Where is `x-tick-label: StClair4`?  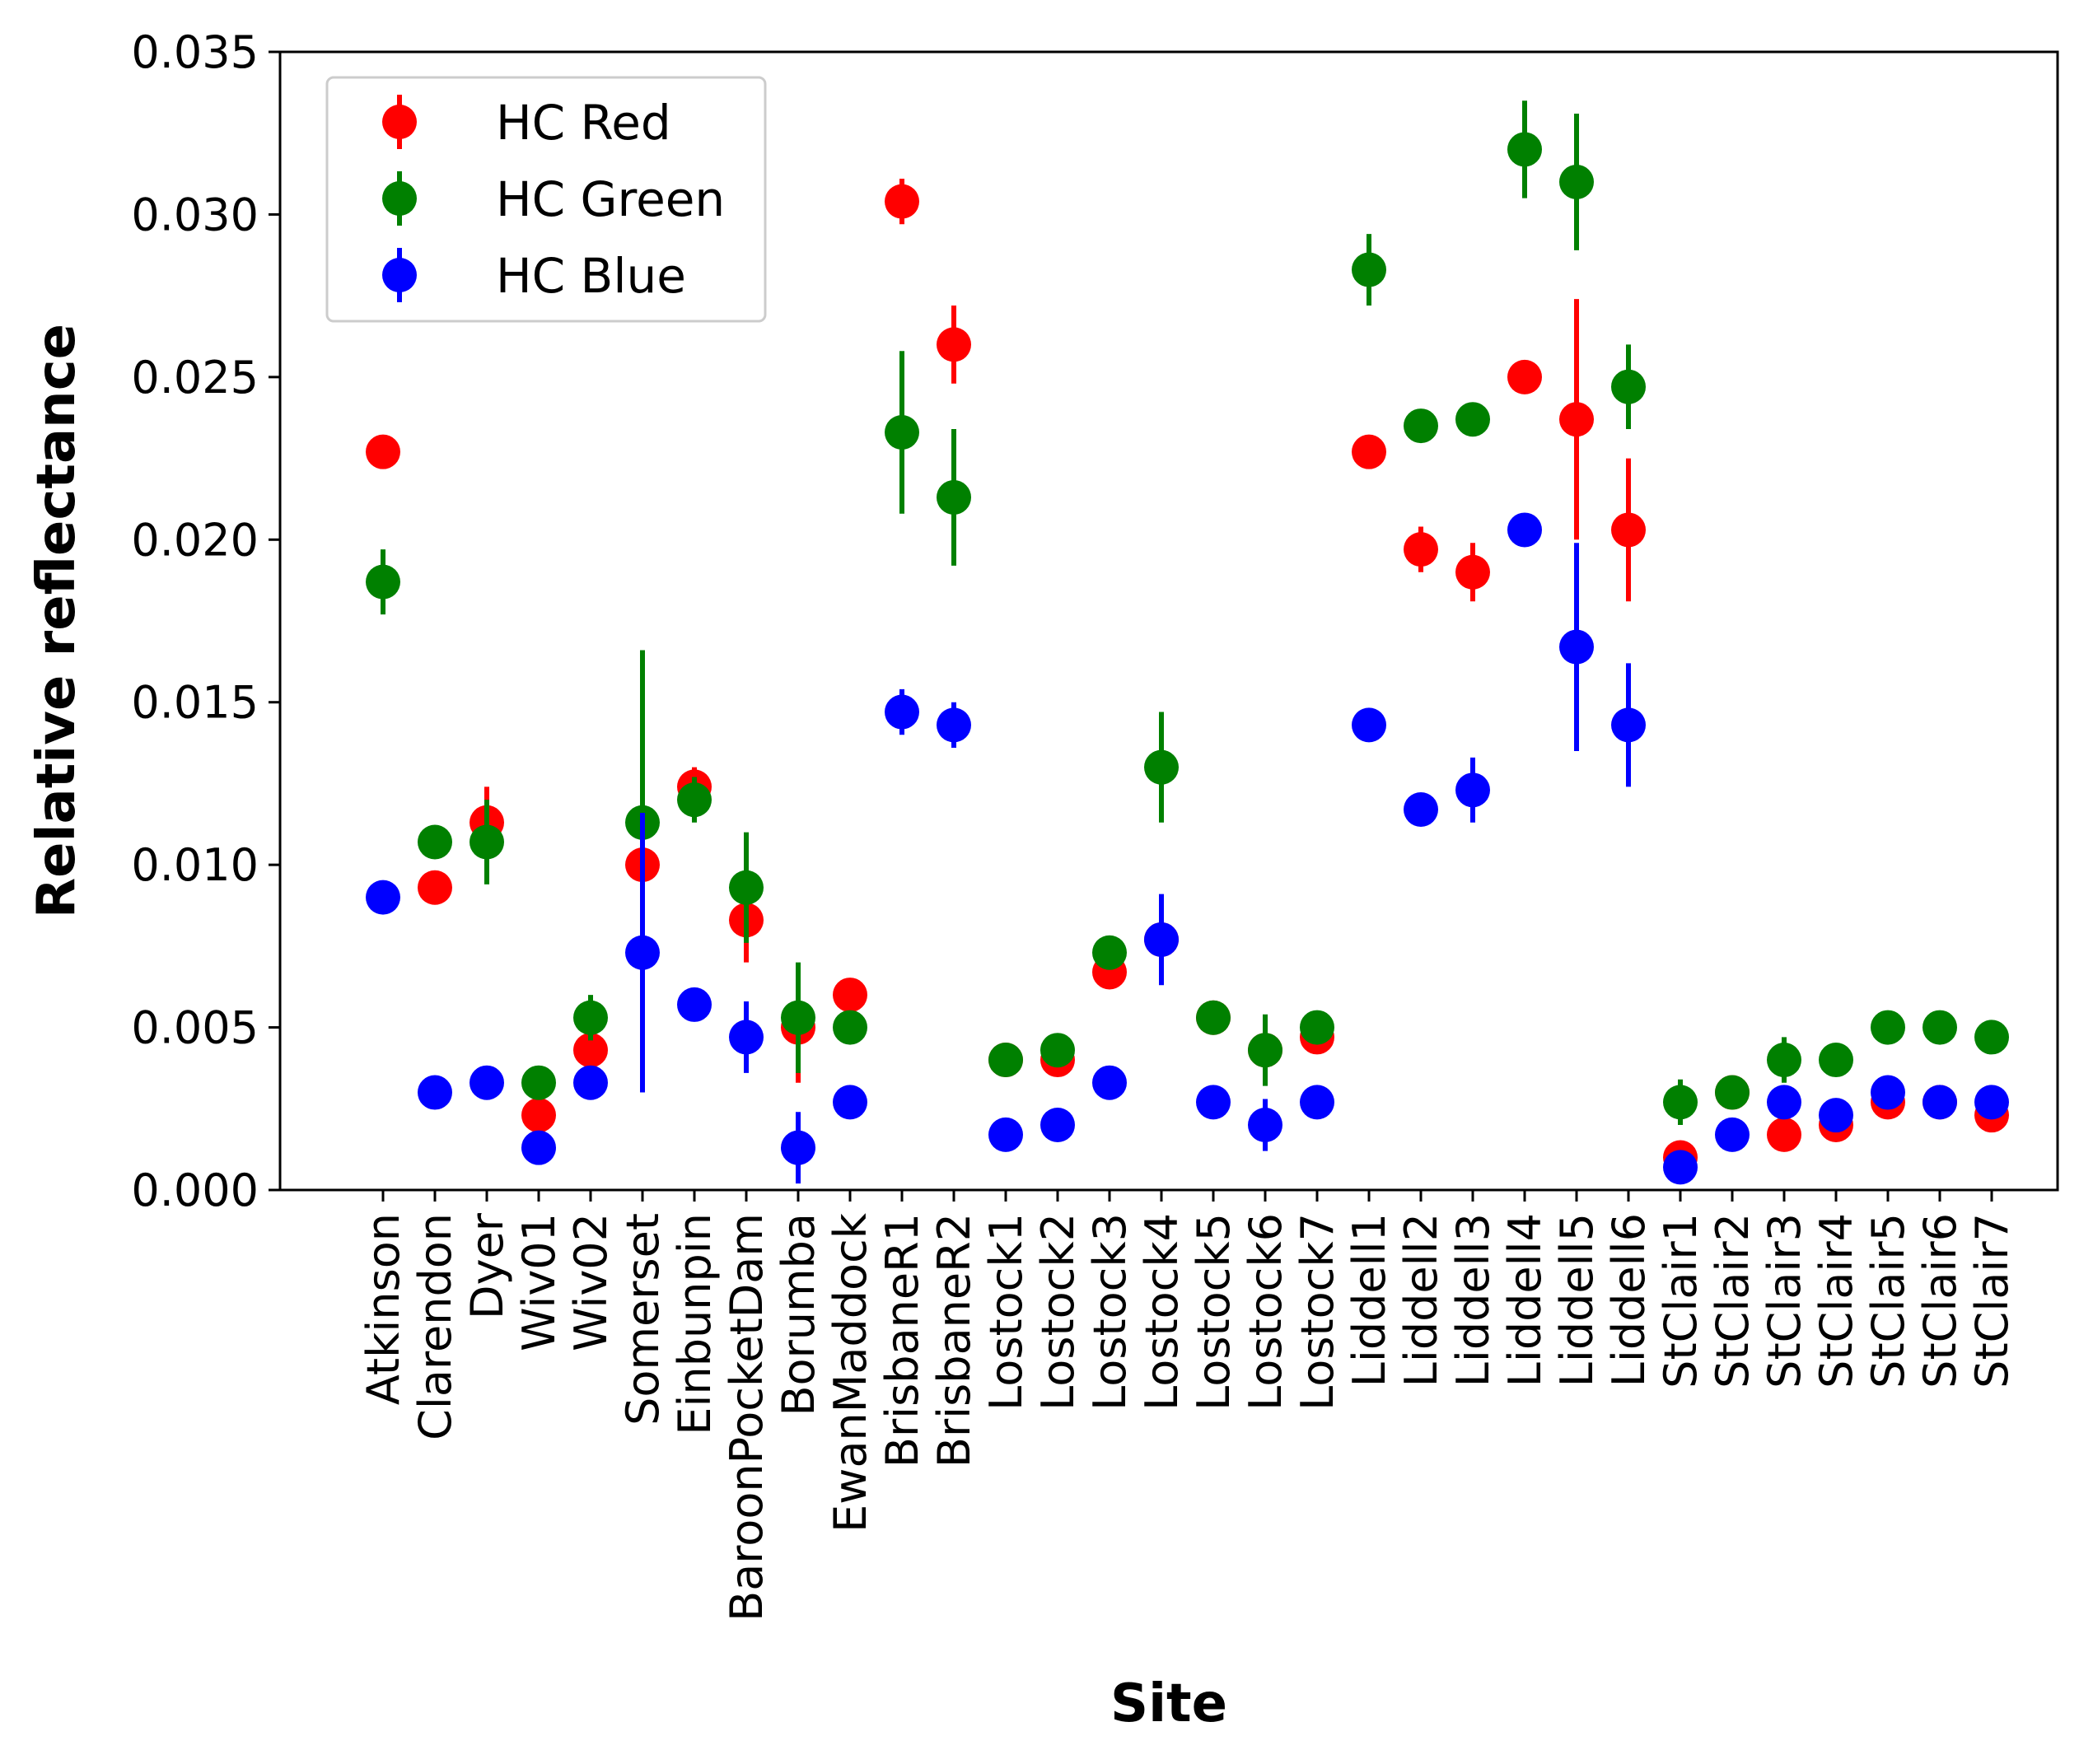 x-tick-label: StClair4 is located at coordinates (1836, 1300).